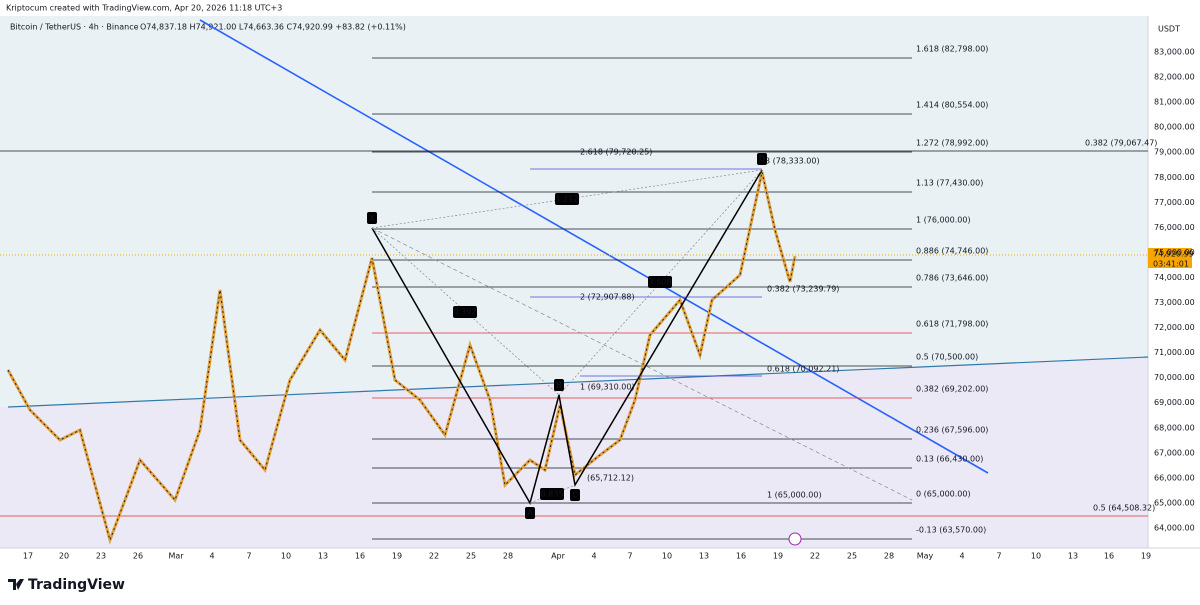 The image size is (1200, 605). Describe the element at coordinates (74, 27) in the screenshot. I see `symbol: Bitcoin / TetherUS · 4h · Binance` at that location.